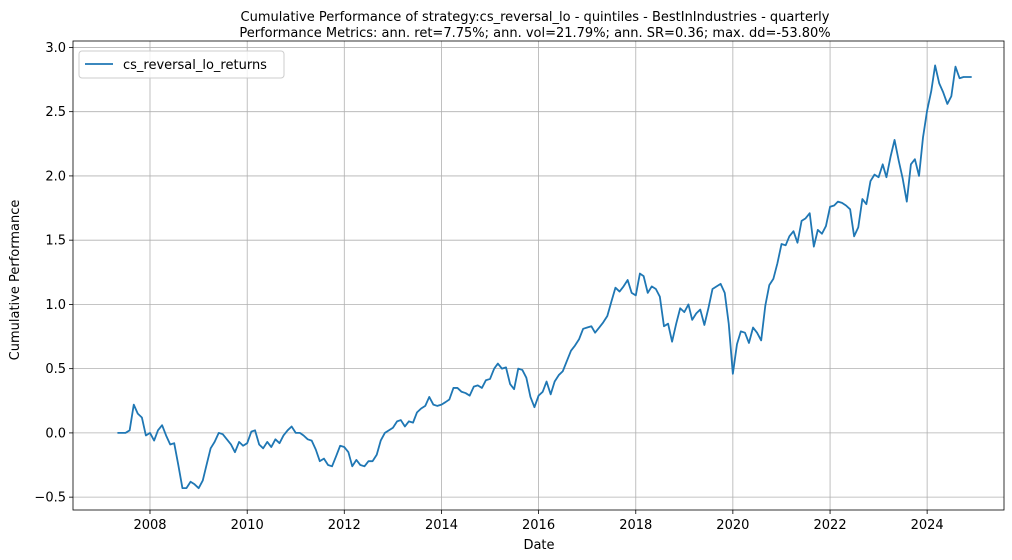 Image resolution: width=1012 pixels, height=560 pixels. What do you see at coordinates (55, 369) in the screenshot?
I see `y-tick-label: 0.5` at bounding box center [55, 369].